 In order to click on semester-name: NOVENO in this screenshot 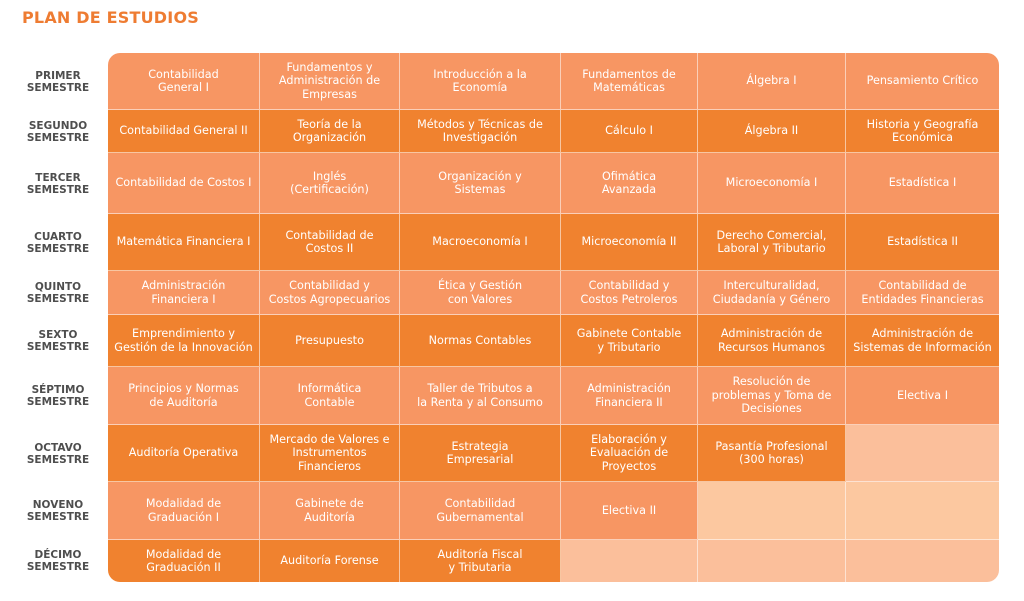, I will do `click(58, 505)`.